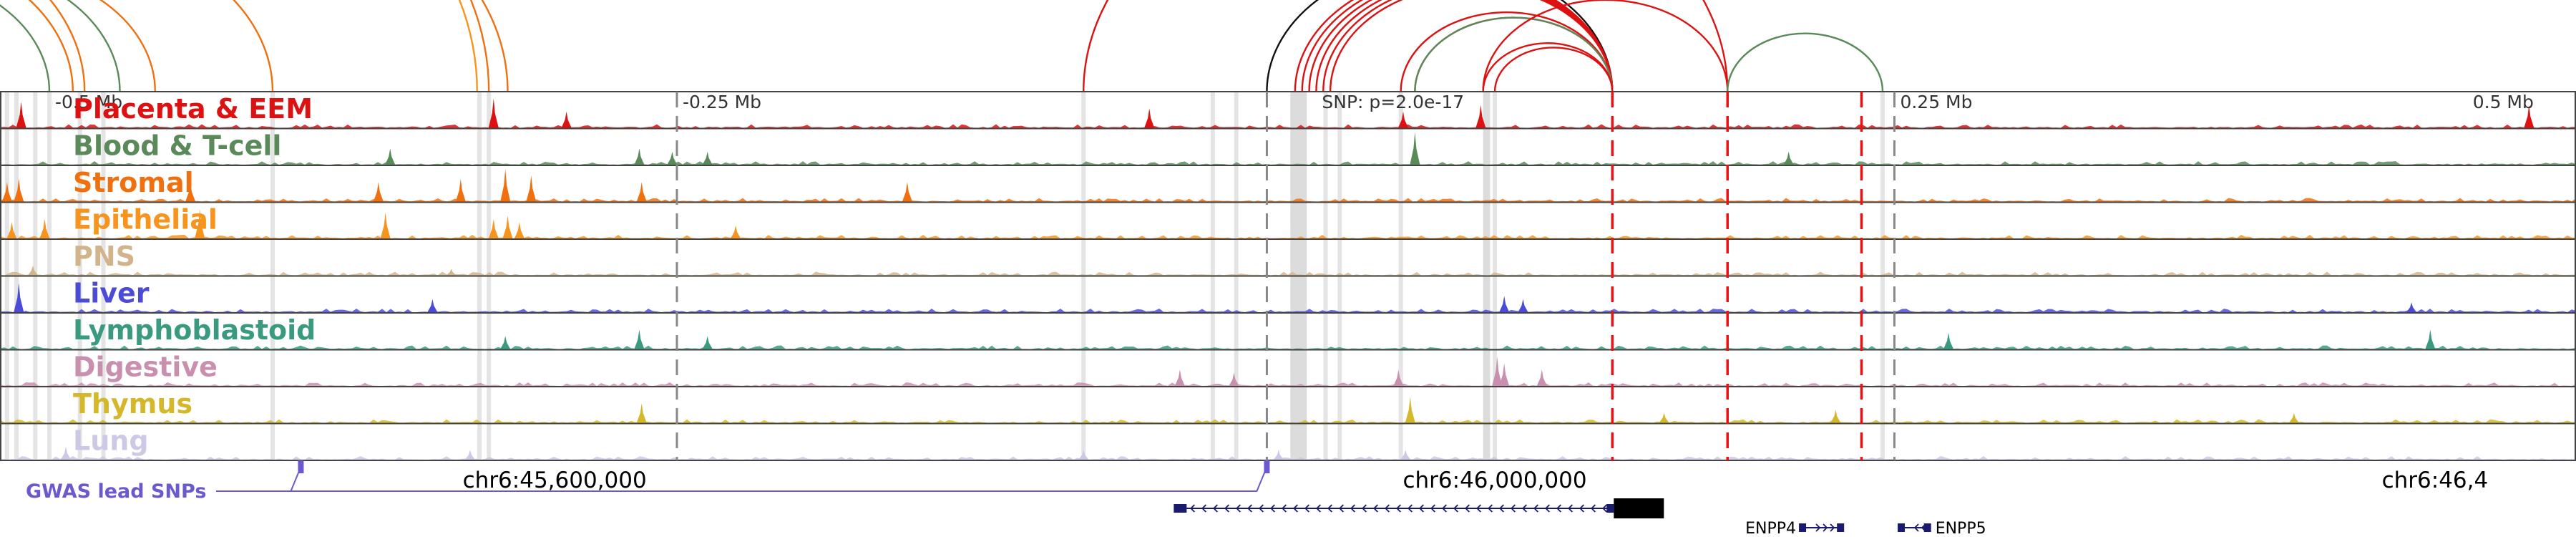 Image resolution: width=2576 pixels, height=537 pixels. What do you see at coordinates (133, 182) in the screenshot?
I see `track-label: Stromal` at bounding box center [133, 182].